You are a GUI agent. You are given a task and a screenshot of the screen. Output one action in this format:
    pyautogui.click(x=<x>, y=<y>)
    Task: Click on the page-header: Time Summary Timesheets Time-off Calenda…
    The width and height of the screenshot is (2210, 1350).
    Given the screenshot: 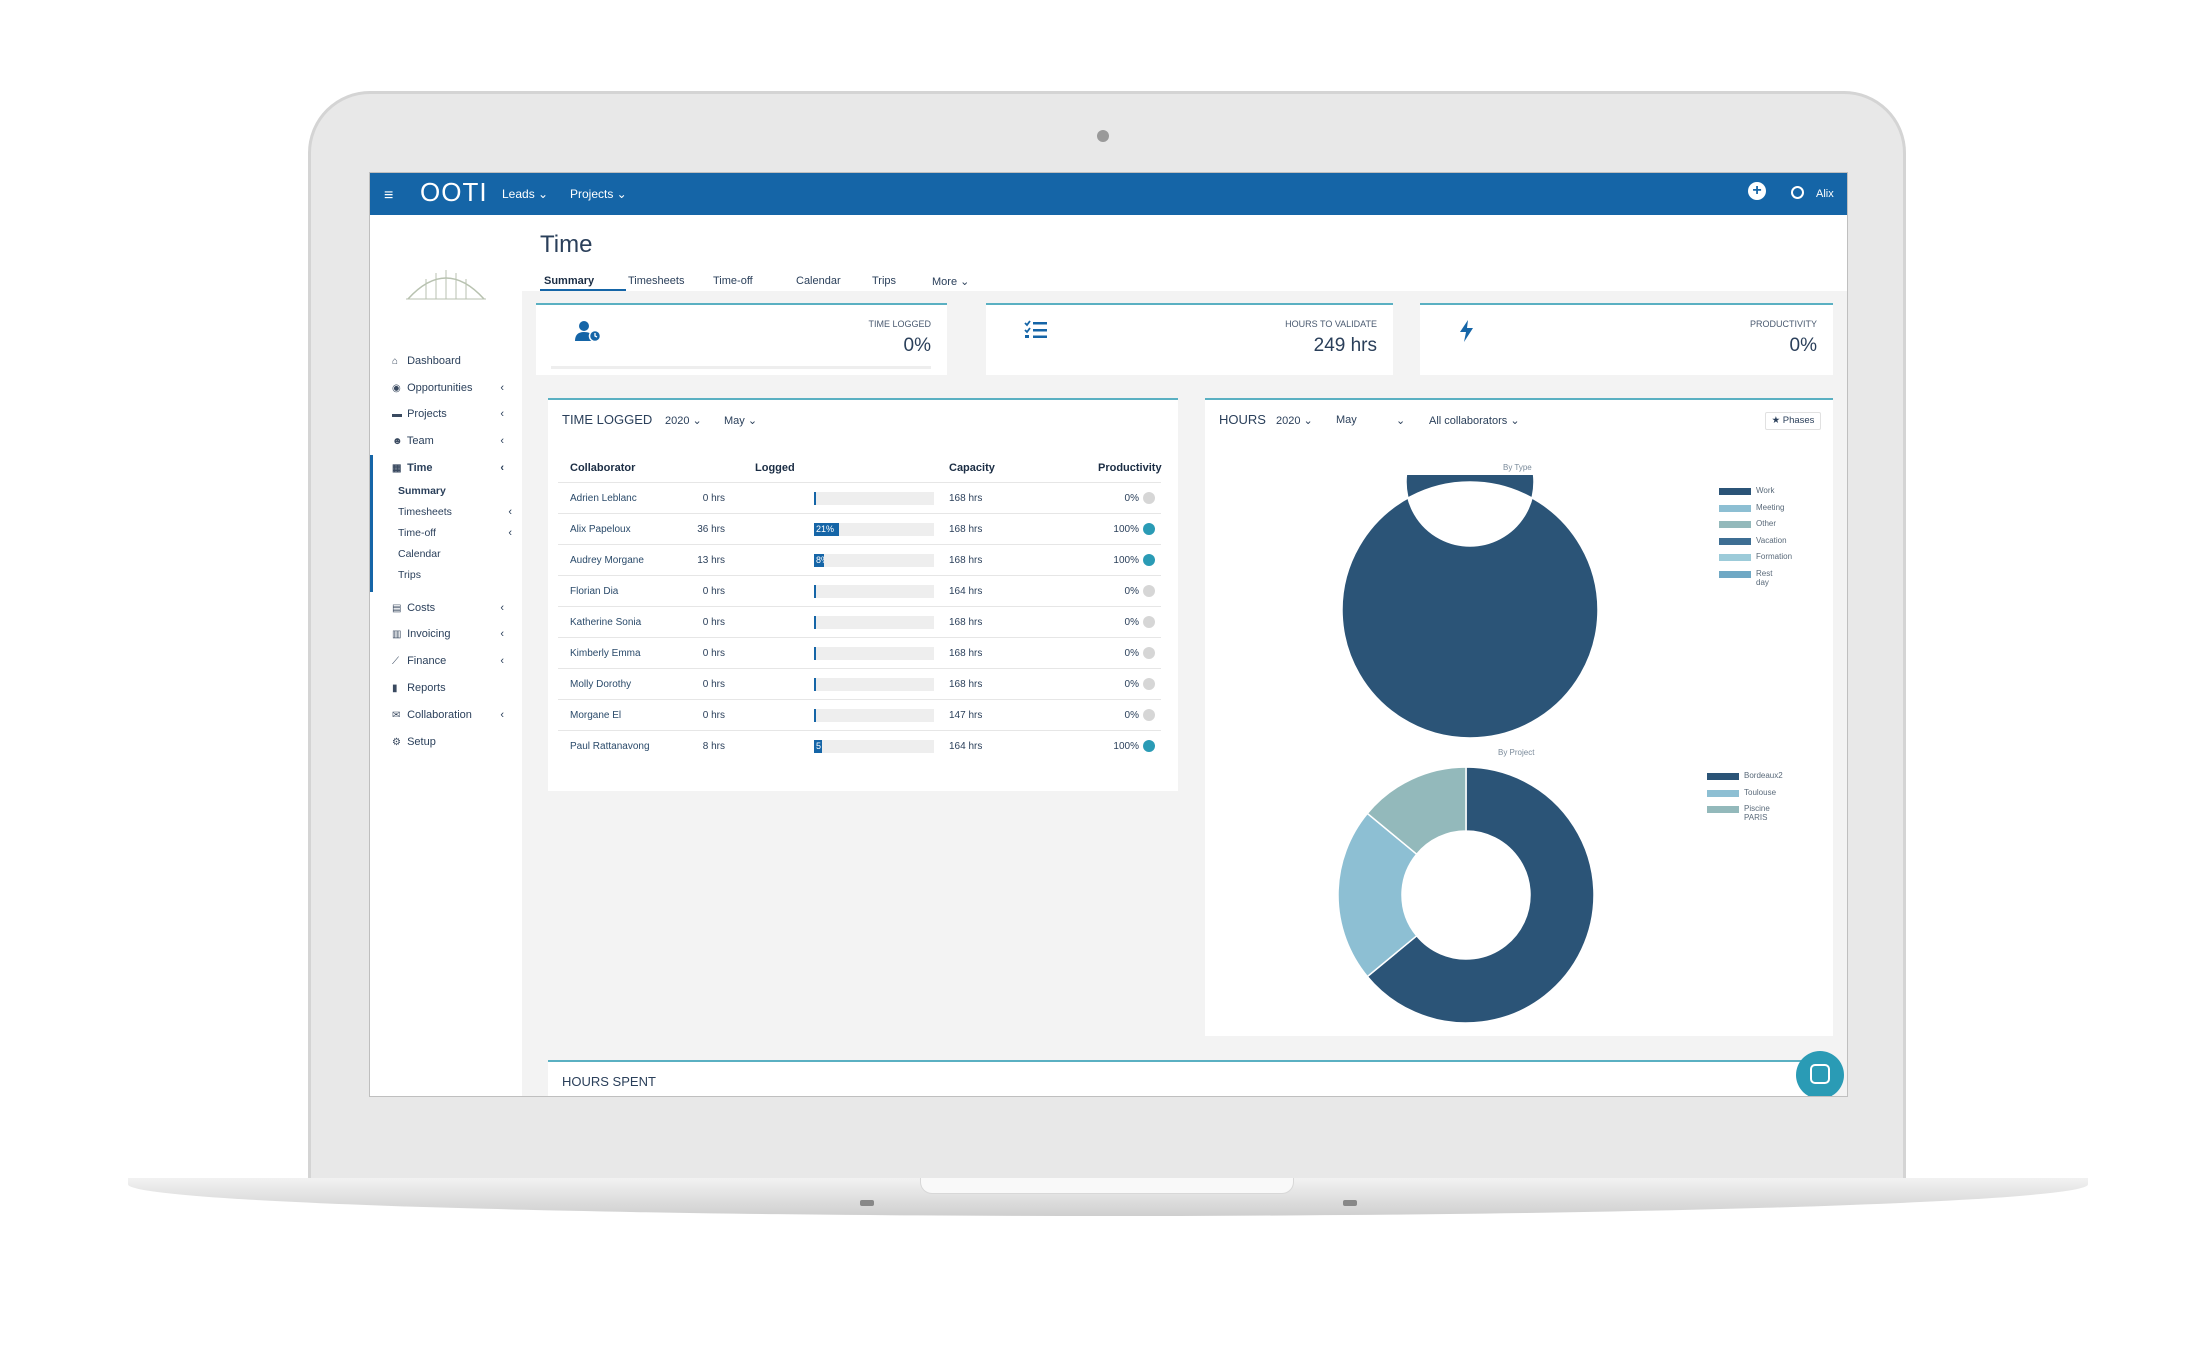 What is the action you would take?
    pyautogui.click(x=1184, y=253)
    